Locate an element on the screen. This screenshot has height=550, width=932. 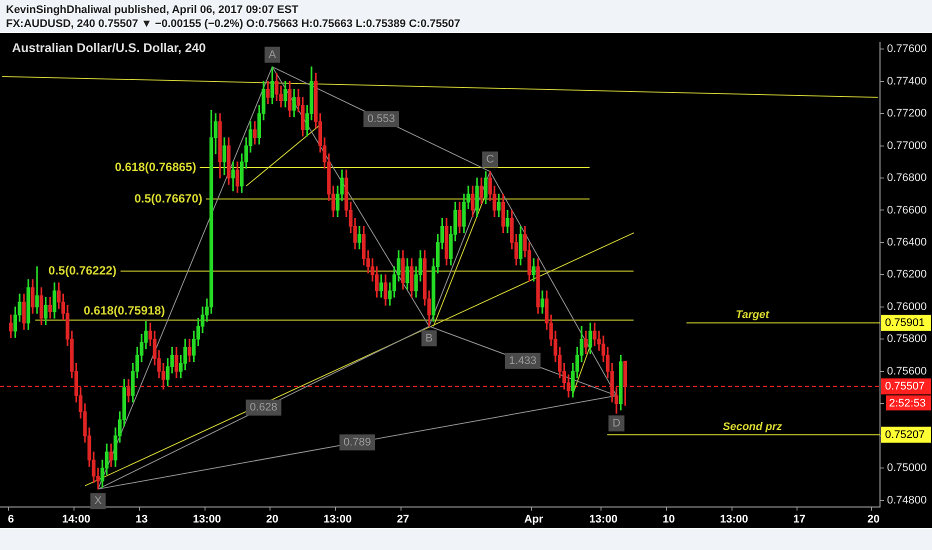
series-label: 0.789 is located at coordinates (357, 442).